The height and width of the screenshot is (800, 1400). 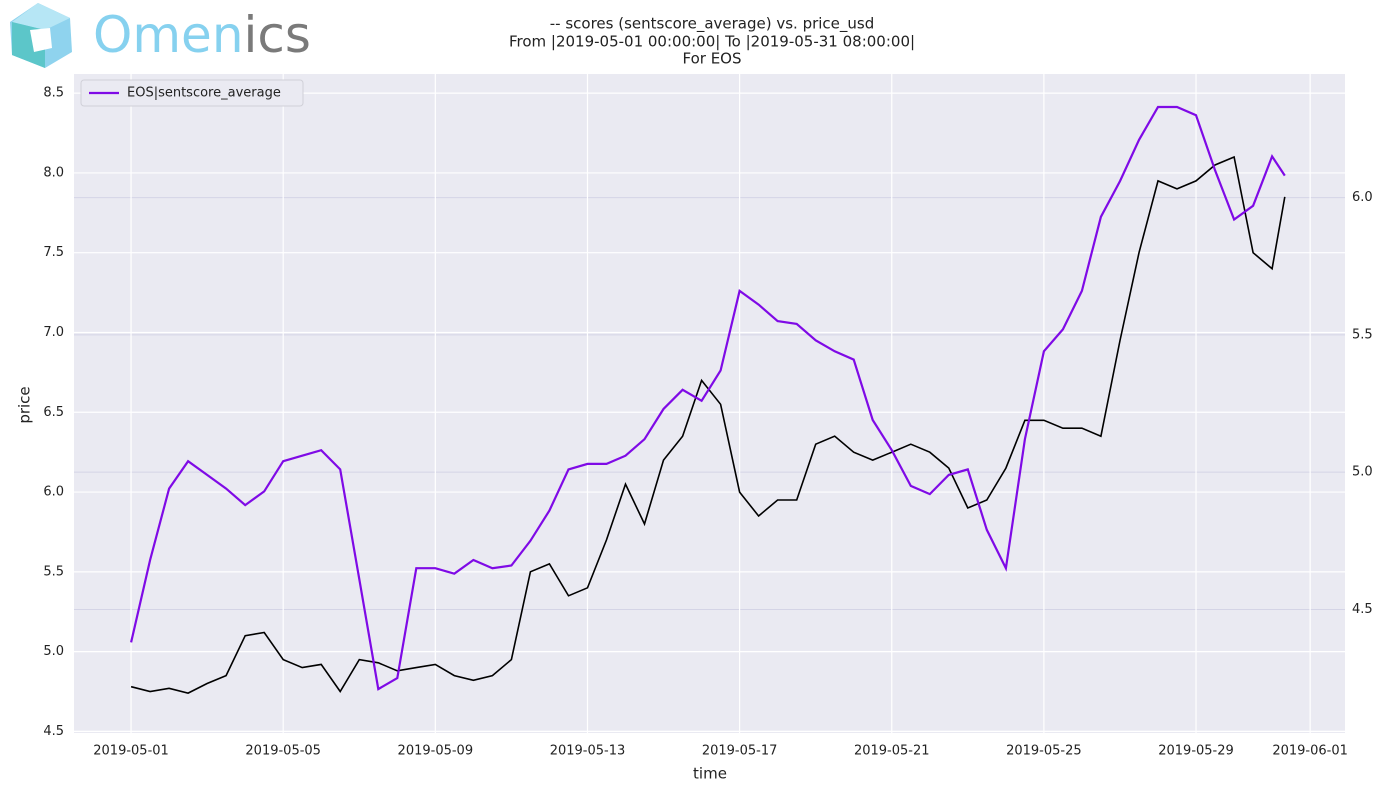 What do you see at coordinates (711, 59) in the screenshot?
I see `chart-title: For EOS` at bounding box center [711, 59].